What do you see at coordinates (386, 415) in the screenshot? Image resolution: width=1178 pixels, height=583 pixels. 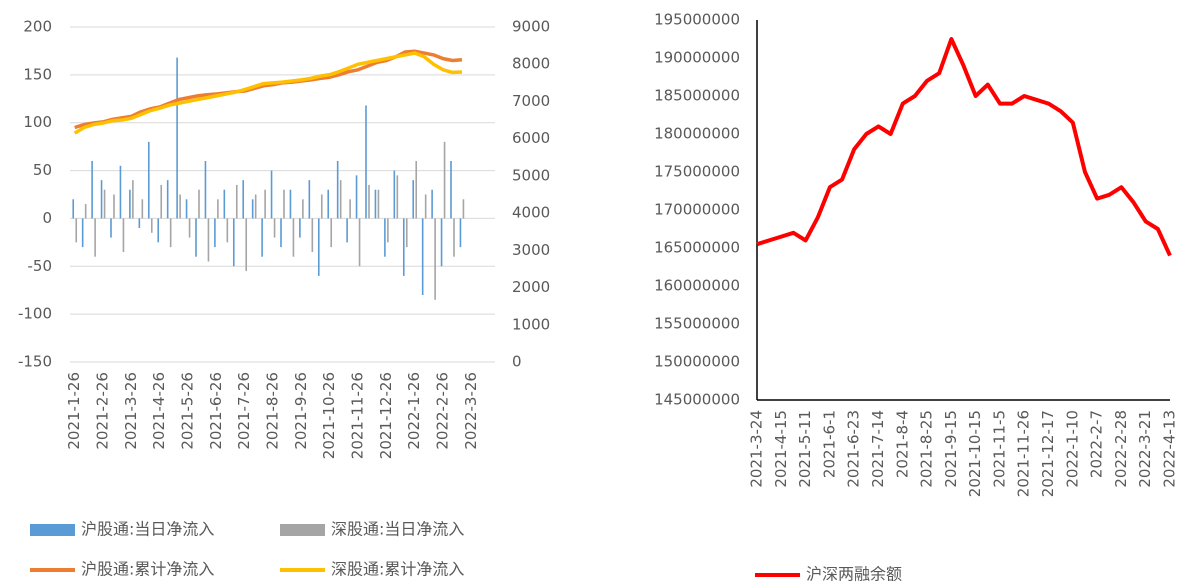 I see `x-tick-label: 2021-12-26` at bounding box center [386, 415].